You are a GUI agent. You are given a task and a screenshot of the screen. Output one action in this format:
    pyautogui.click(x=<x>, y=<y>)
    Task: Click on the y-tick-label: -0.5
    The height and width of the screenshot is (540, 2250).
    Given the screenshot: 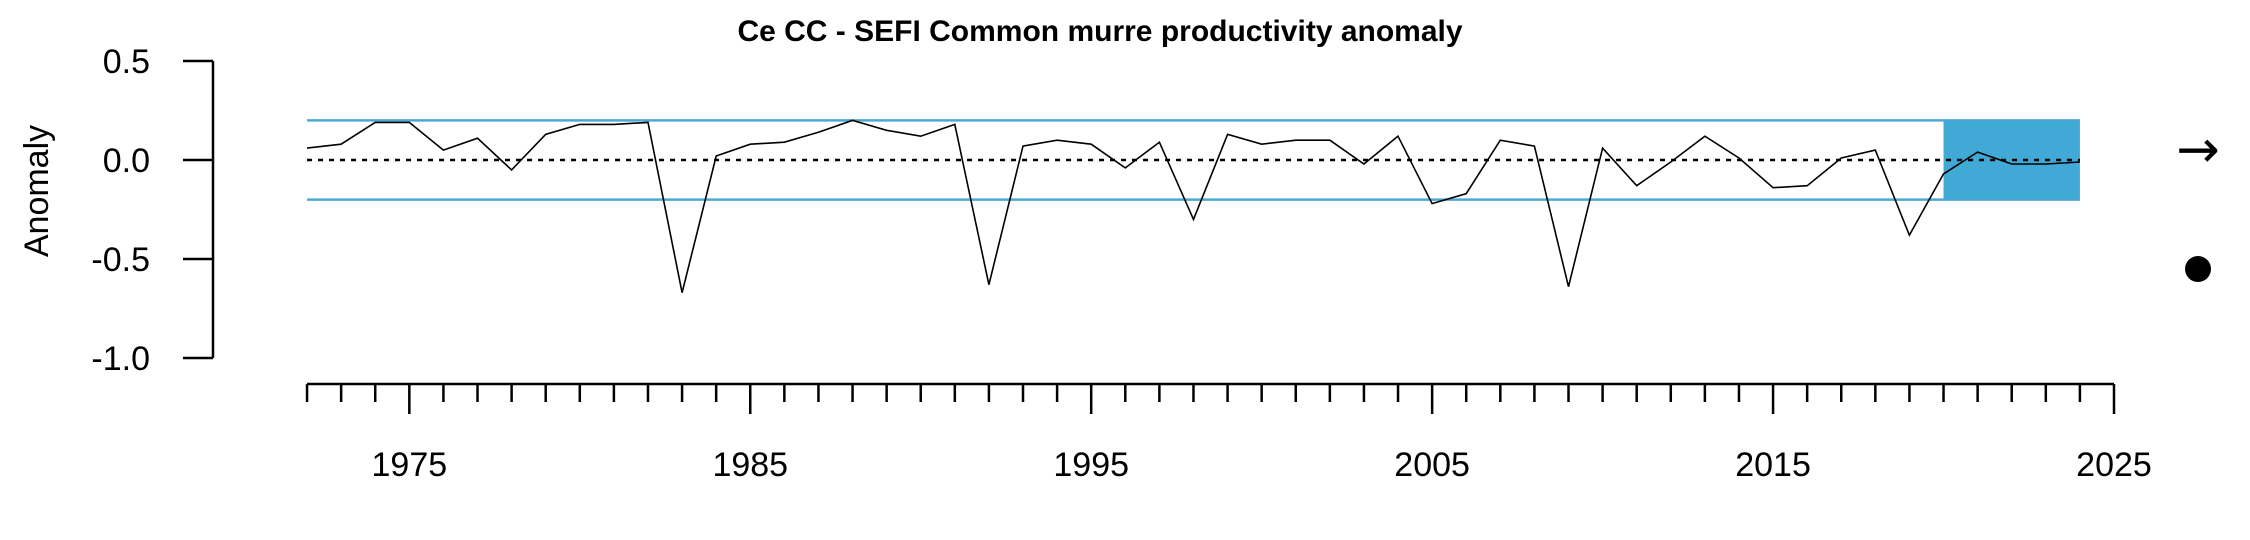 What is the action you would take?
    pyautogui.click(x=120, y=260)
    